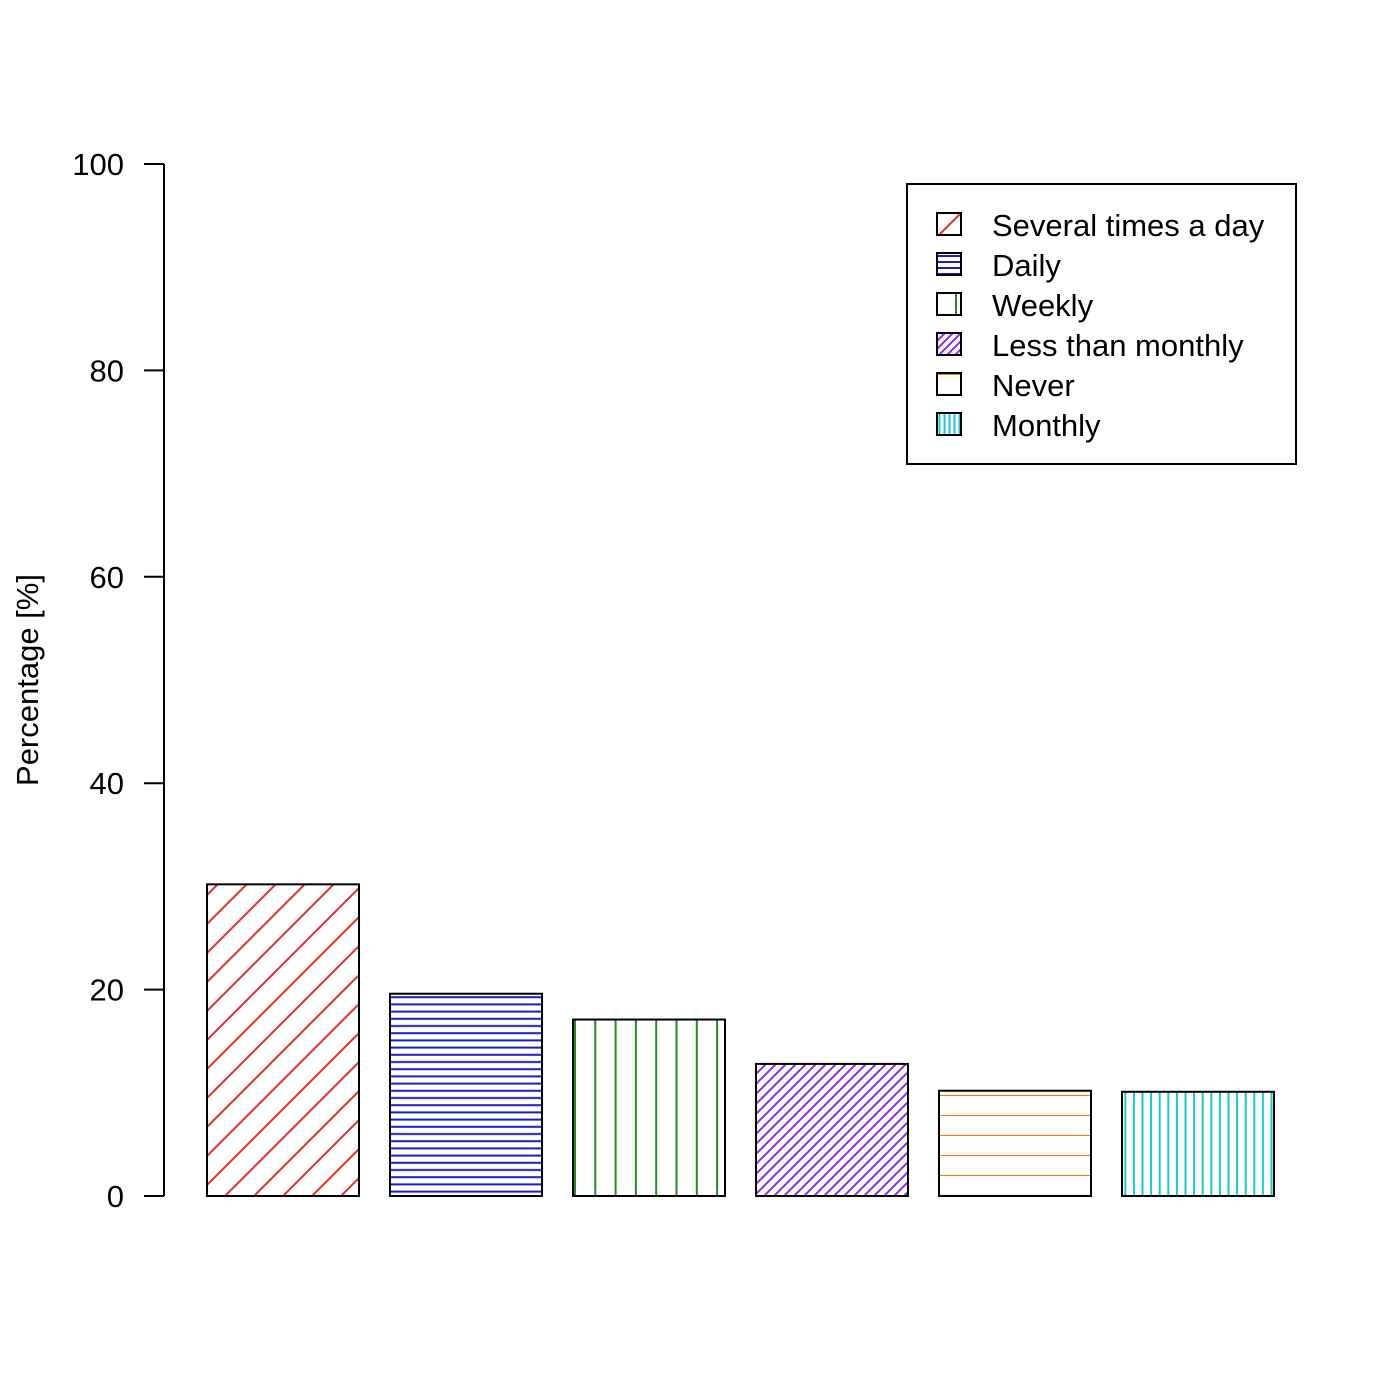  I want to click on legend-less-than-monthly-swatch-fill, so click(949, 344).